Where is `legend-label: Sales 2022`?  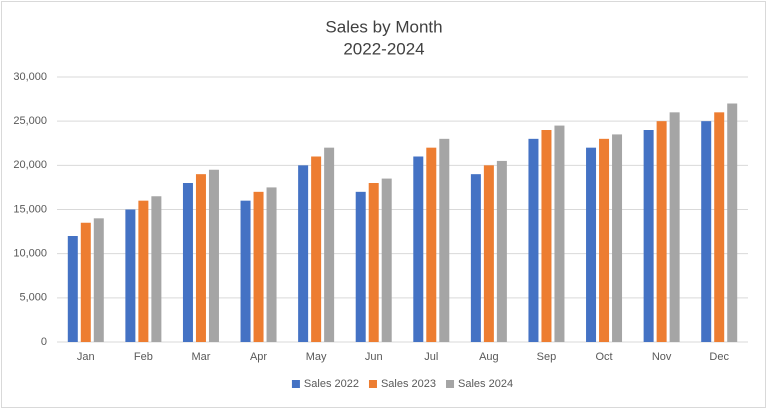 legend-label: Sales 2022 is located at coordinates (331, 384).